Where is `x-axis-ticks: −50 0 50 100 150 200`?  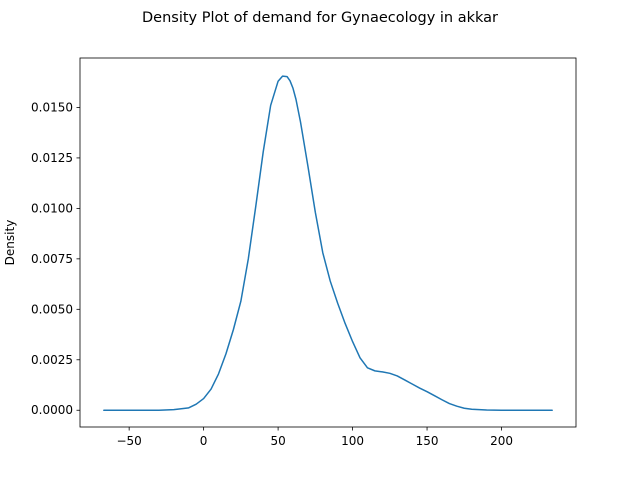
x-axis-ticks: −50 0 50 100 150 200 is located at coordinates (314, 437).